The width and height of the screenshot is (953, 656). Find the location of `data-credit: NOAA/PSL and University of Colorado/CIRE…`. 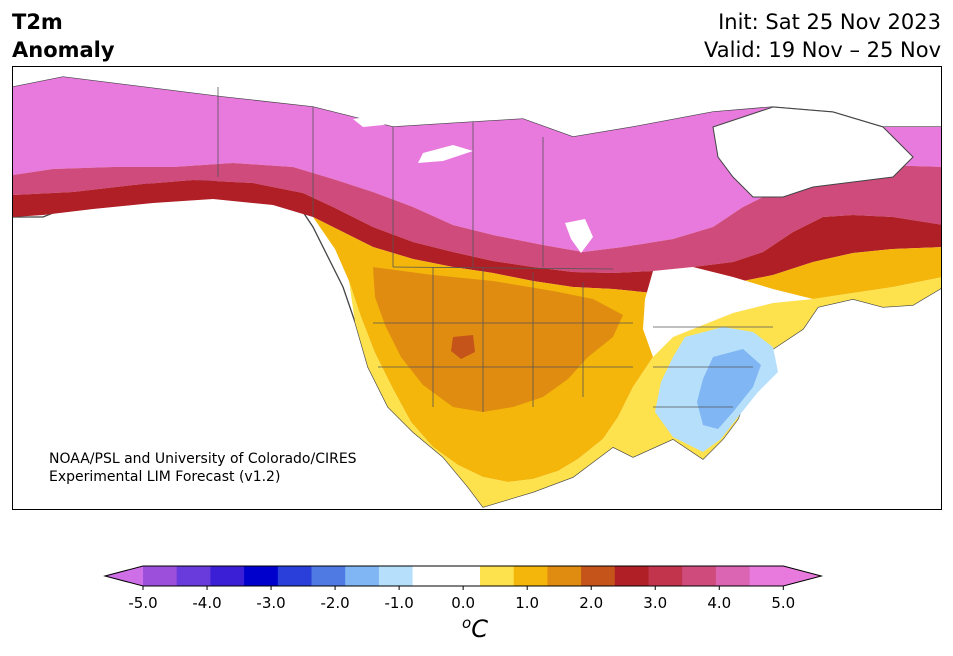

data-credit: NOAA/PSL and University of Colorado/CIRE… is located at coordinates (203, 468).